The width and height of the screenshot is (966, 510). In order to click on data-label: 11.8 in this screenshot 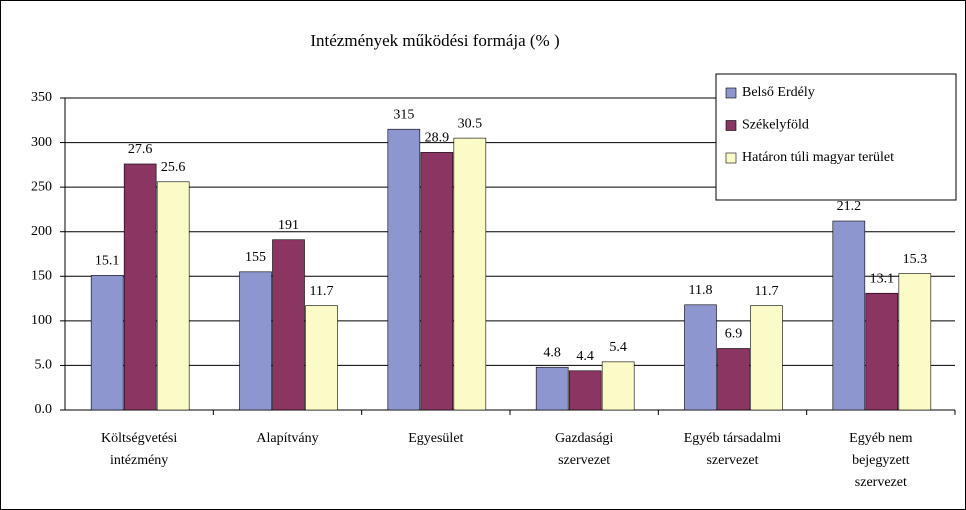, I will do `click(701, 290)`.